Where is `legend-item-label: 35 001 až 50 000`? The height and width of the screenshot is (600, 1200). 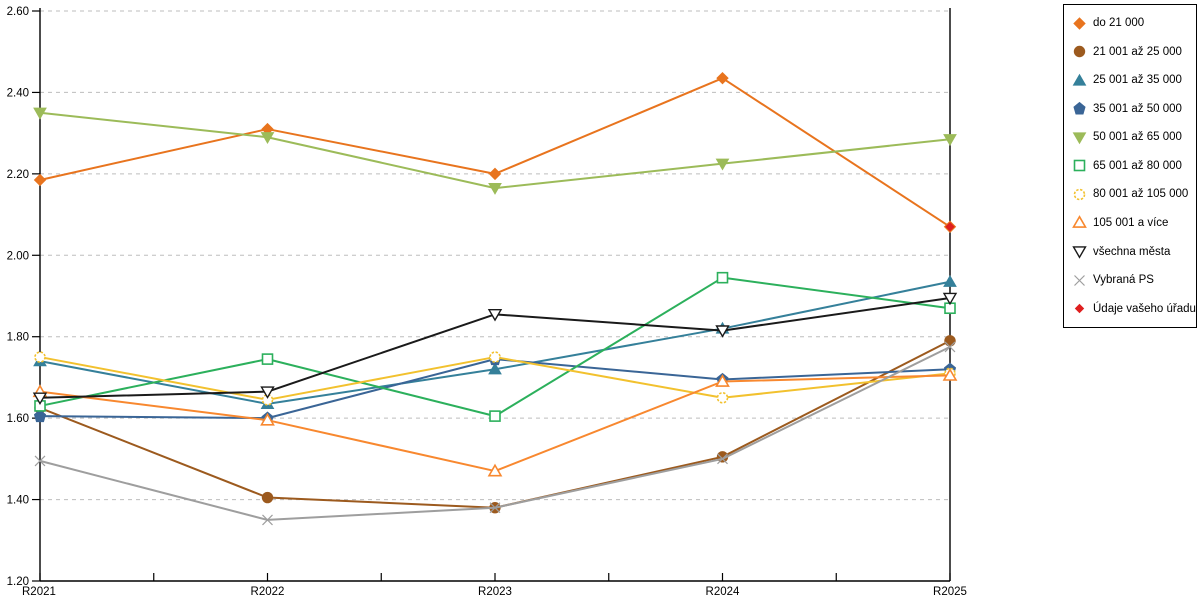
legend-item-label: 35 001 až 50 000 is located at coordinates (1137, 108).